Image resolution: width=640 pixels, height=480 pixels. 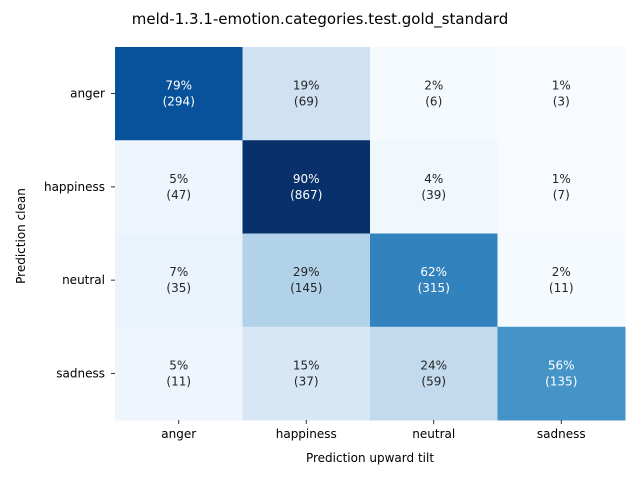 I want to click on cell-percent-label: 7%, so click(x=178, y=272).